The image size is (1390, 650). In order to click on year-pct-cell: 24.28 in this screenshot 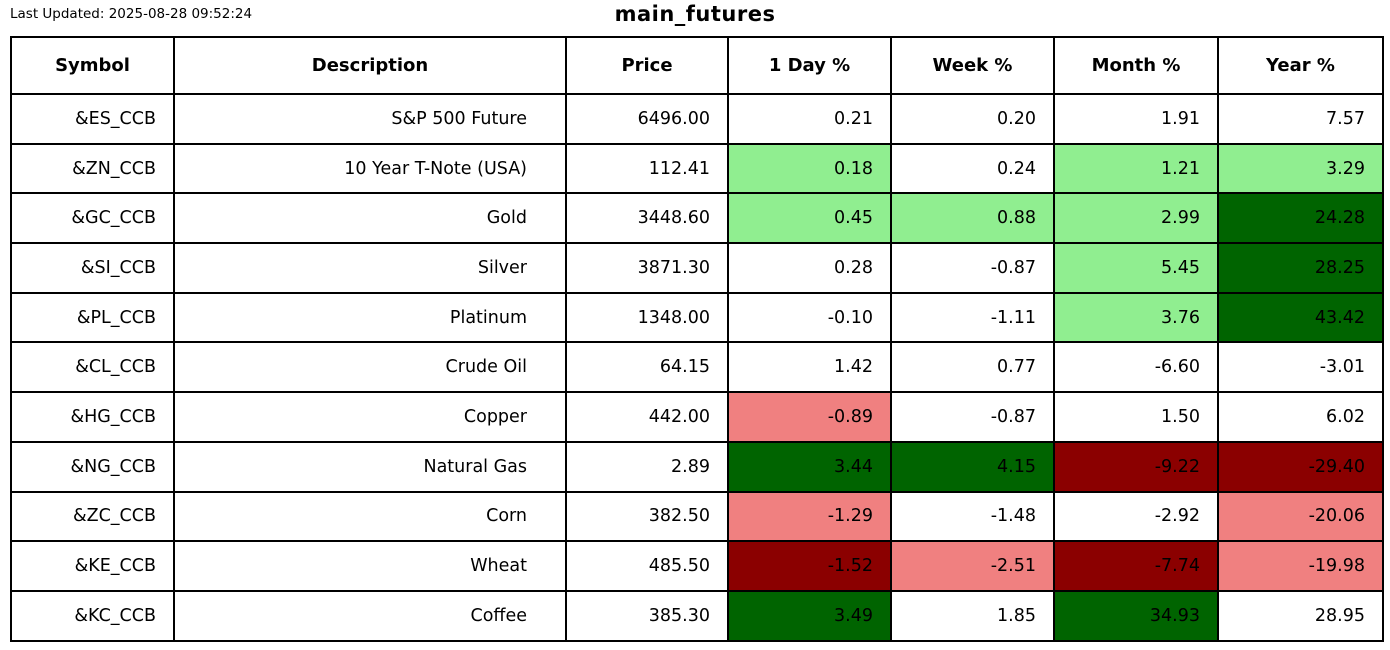, I will do `click(1300, 218)`.